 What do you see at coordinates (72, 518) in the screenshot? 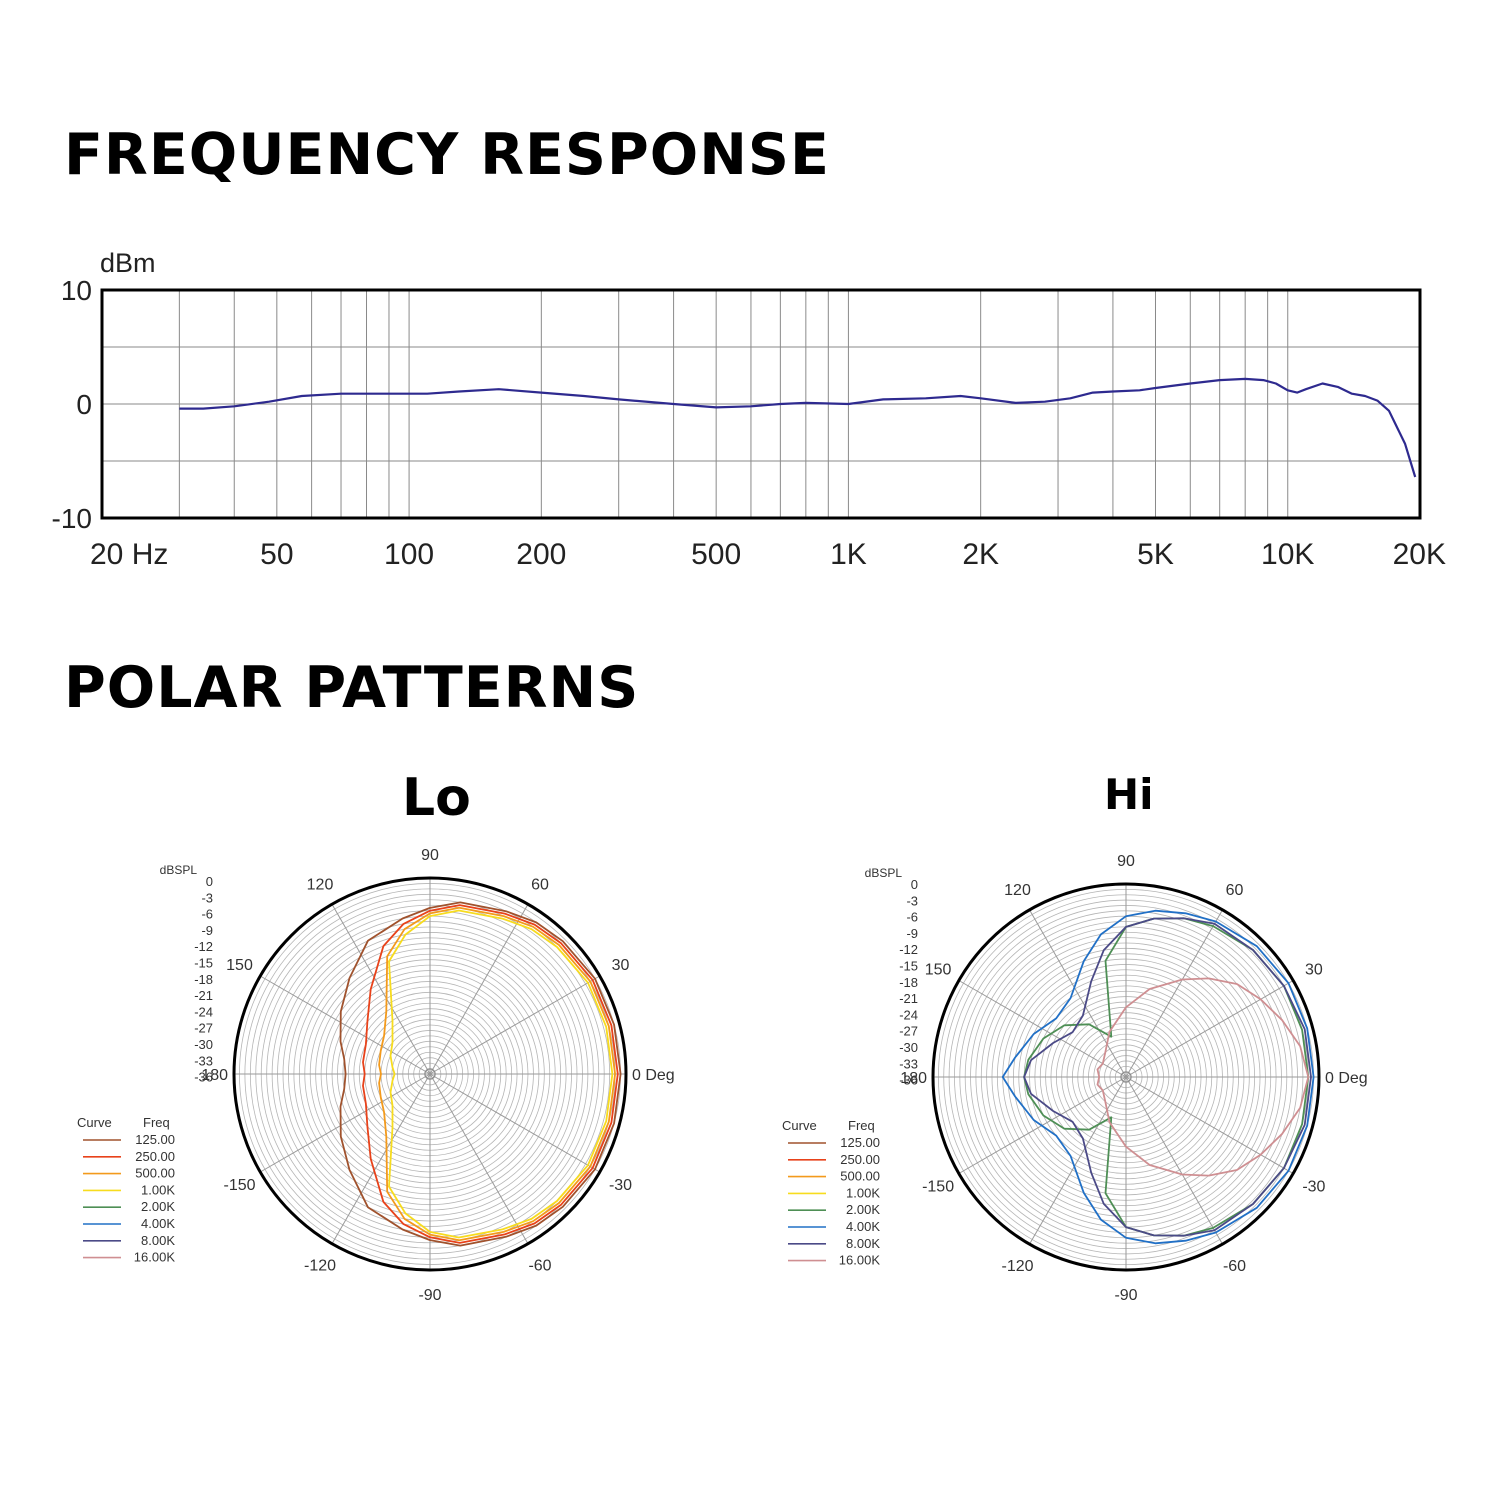
I see `y-tick-label: -10` at bounding box center [72, 518].